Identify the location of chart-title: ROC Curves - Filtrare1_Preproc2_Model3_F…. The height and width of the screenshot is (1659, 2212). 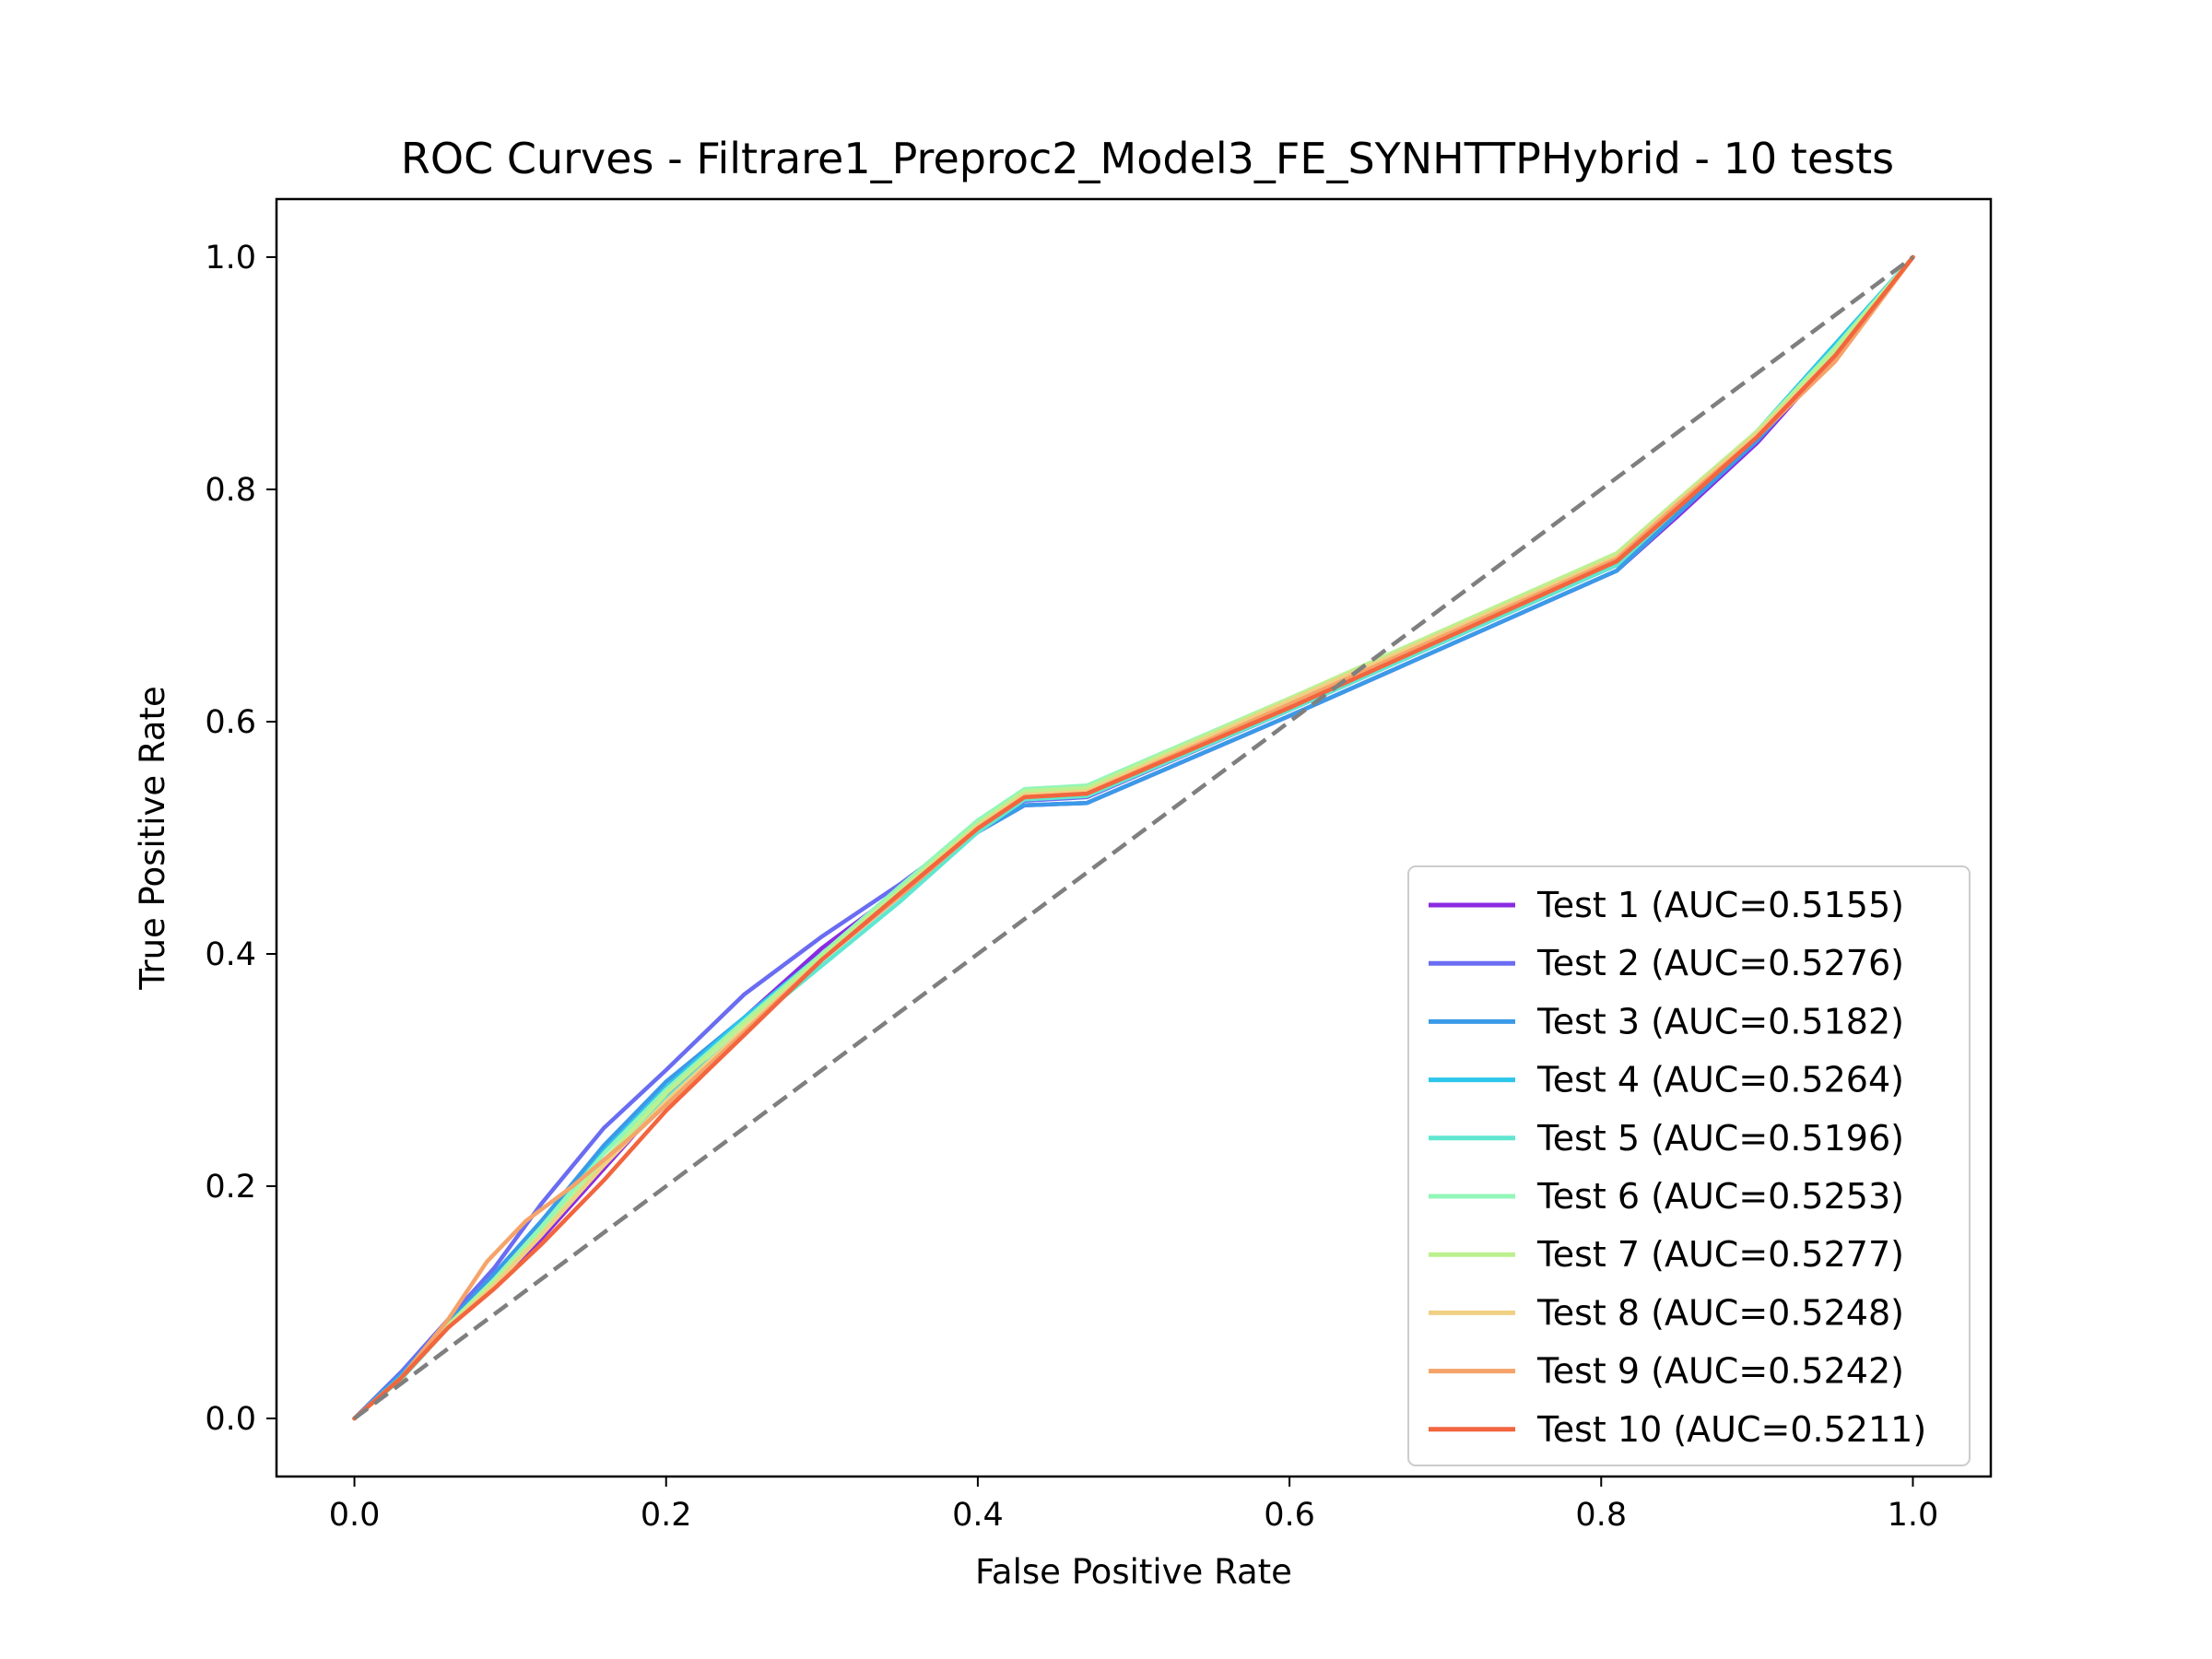
(1147, 158).